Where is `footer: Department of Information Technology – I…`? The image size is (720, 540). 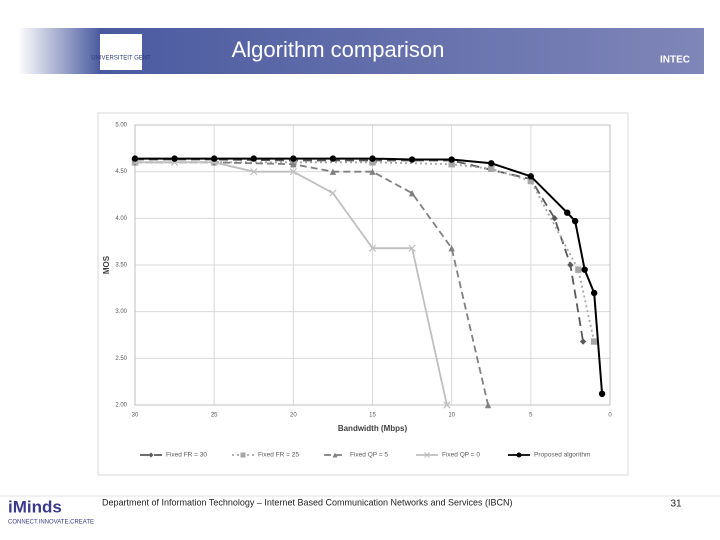 footer: Department of Information Technology – I… is located at coordinates (307, 502).